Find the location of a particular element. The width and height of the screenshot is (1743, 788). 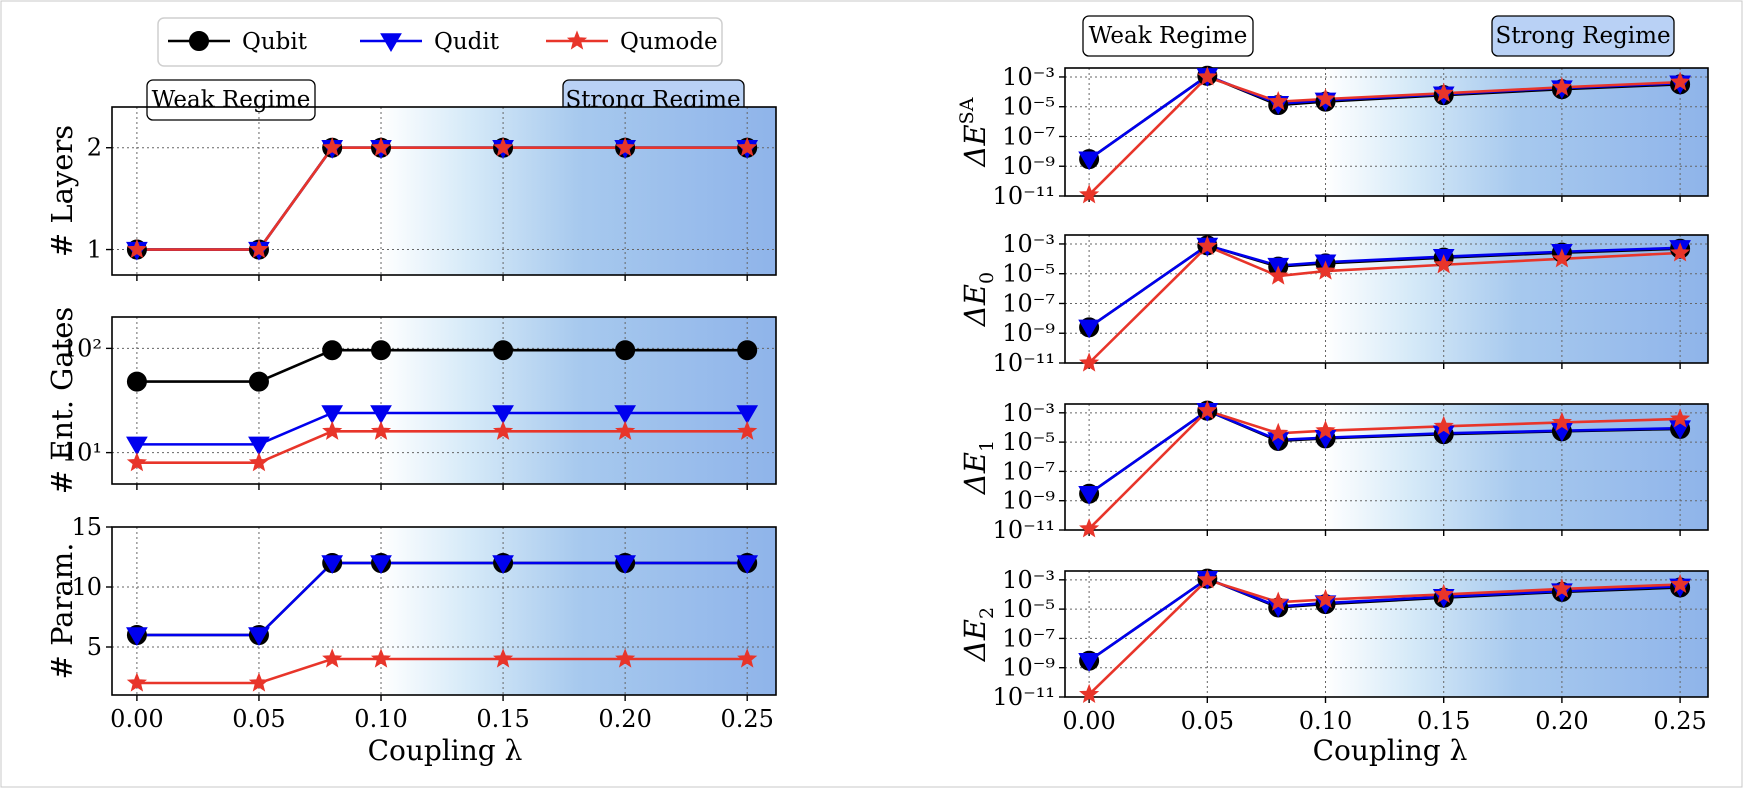

x-tick-label: 0.25 is located at coordinates (1679, 721).